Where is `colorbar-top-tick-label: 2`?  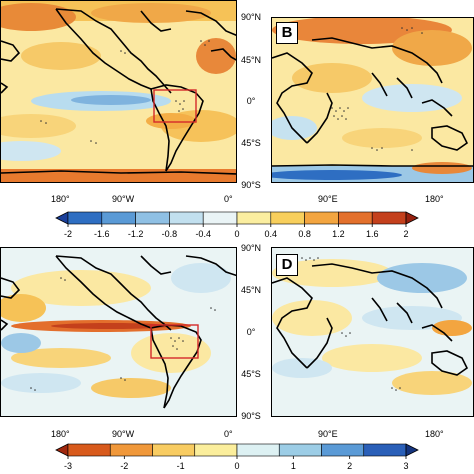 colorbar-top-tick-label: 2 is located at coordinates (405, 234).